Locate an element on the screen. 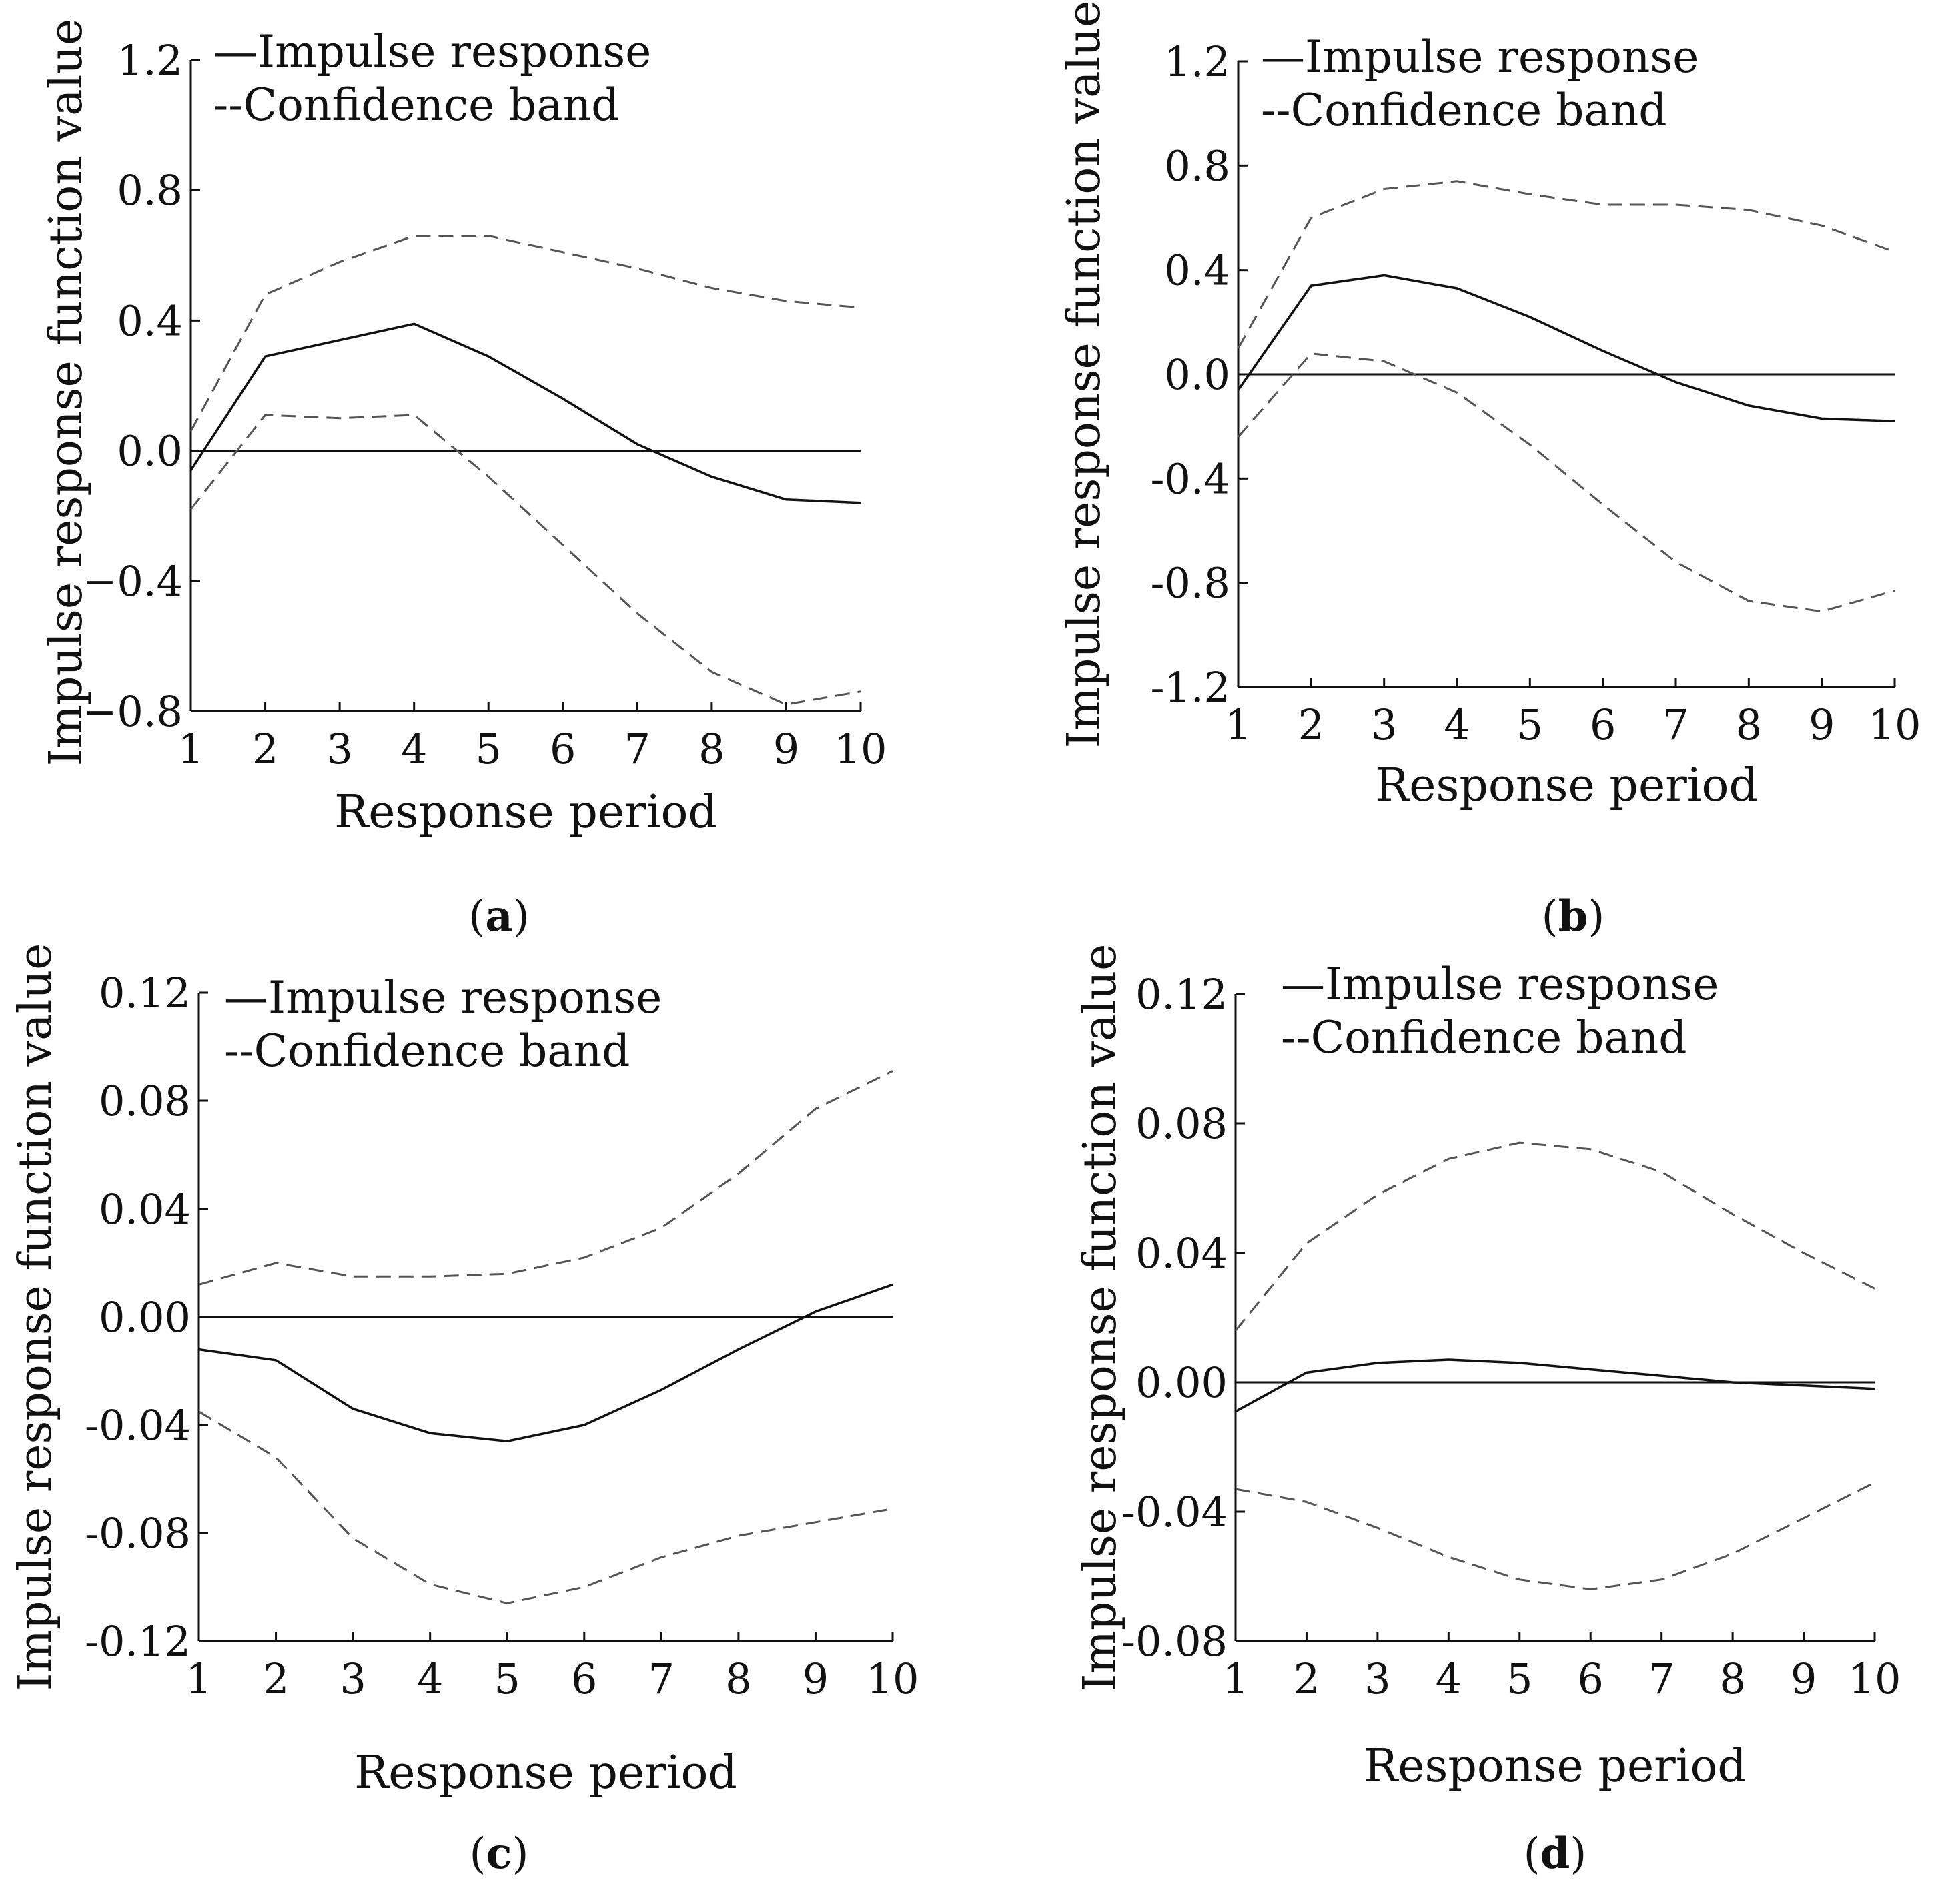  panel-label-letter: b is located at coordinates (1573, 916).